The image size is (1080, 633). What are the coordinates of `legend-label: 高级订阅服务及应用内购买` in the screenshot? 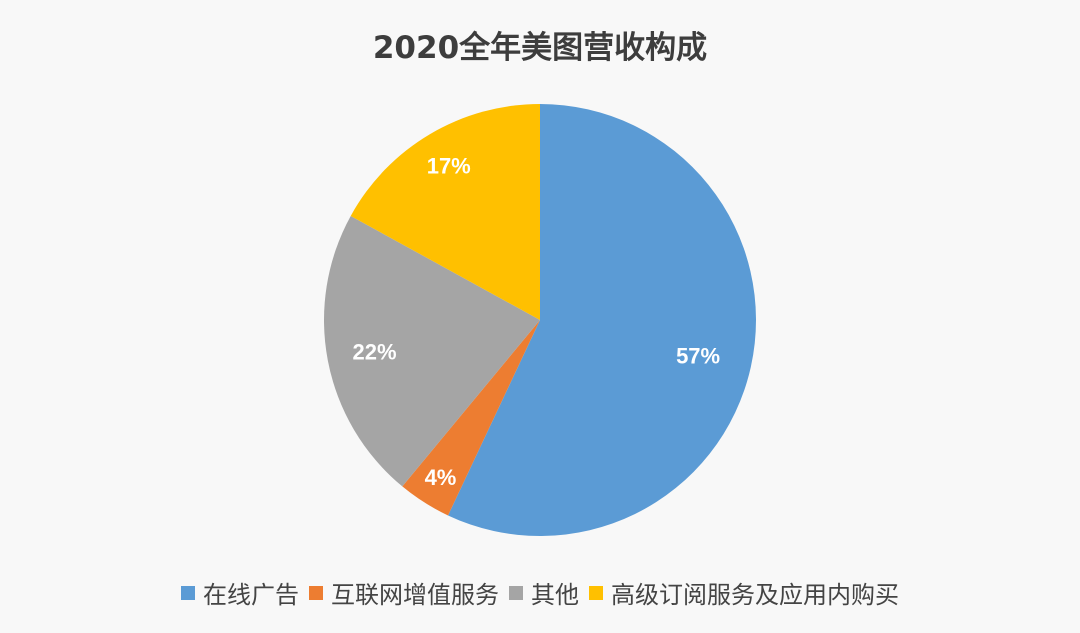 It's located at (755, 595).